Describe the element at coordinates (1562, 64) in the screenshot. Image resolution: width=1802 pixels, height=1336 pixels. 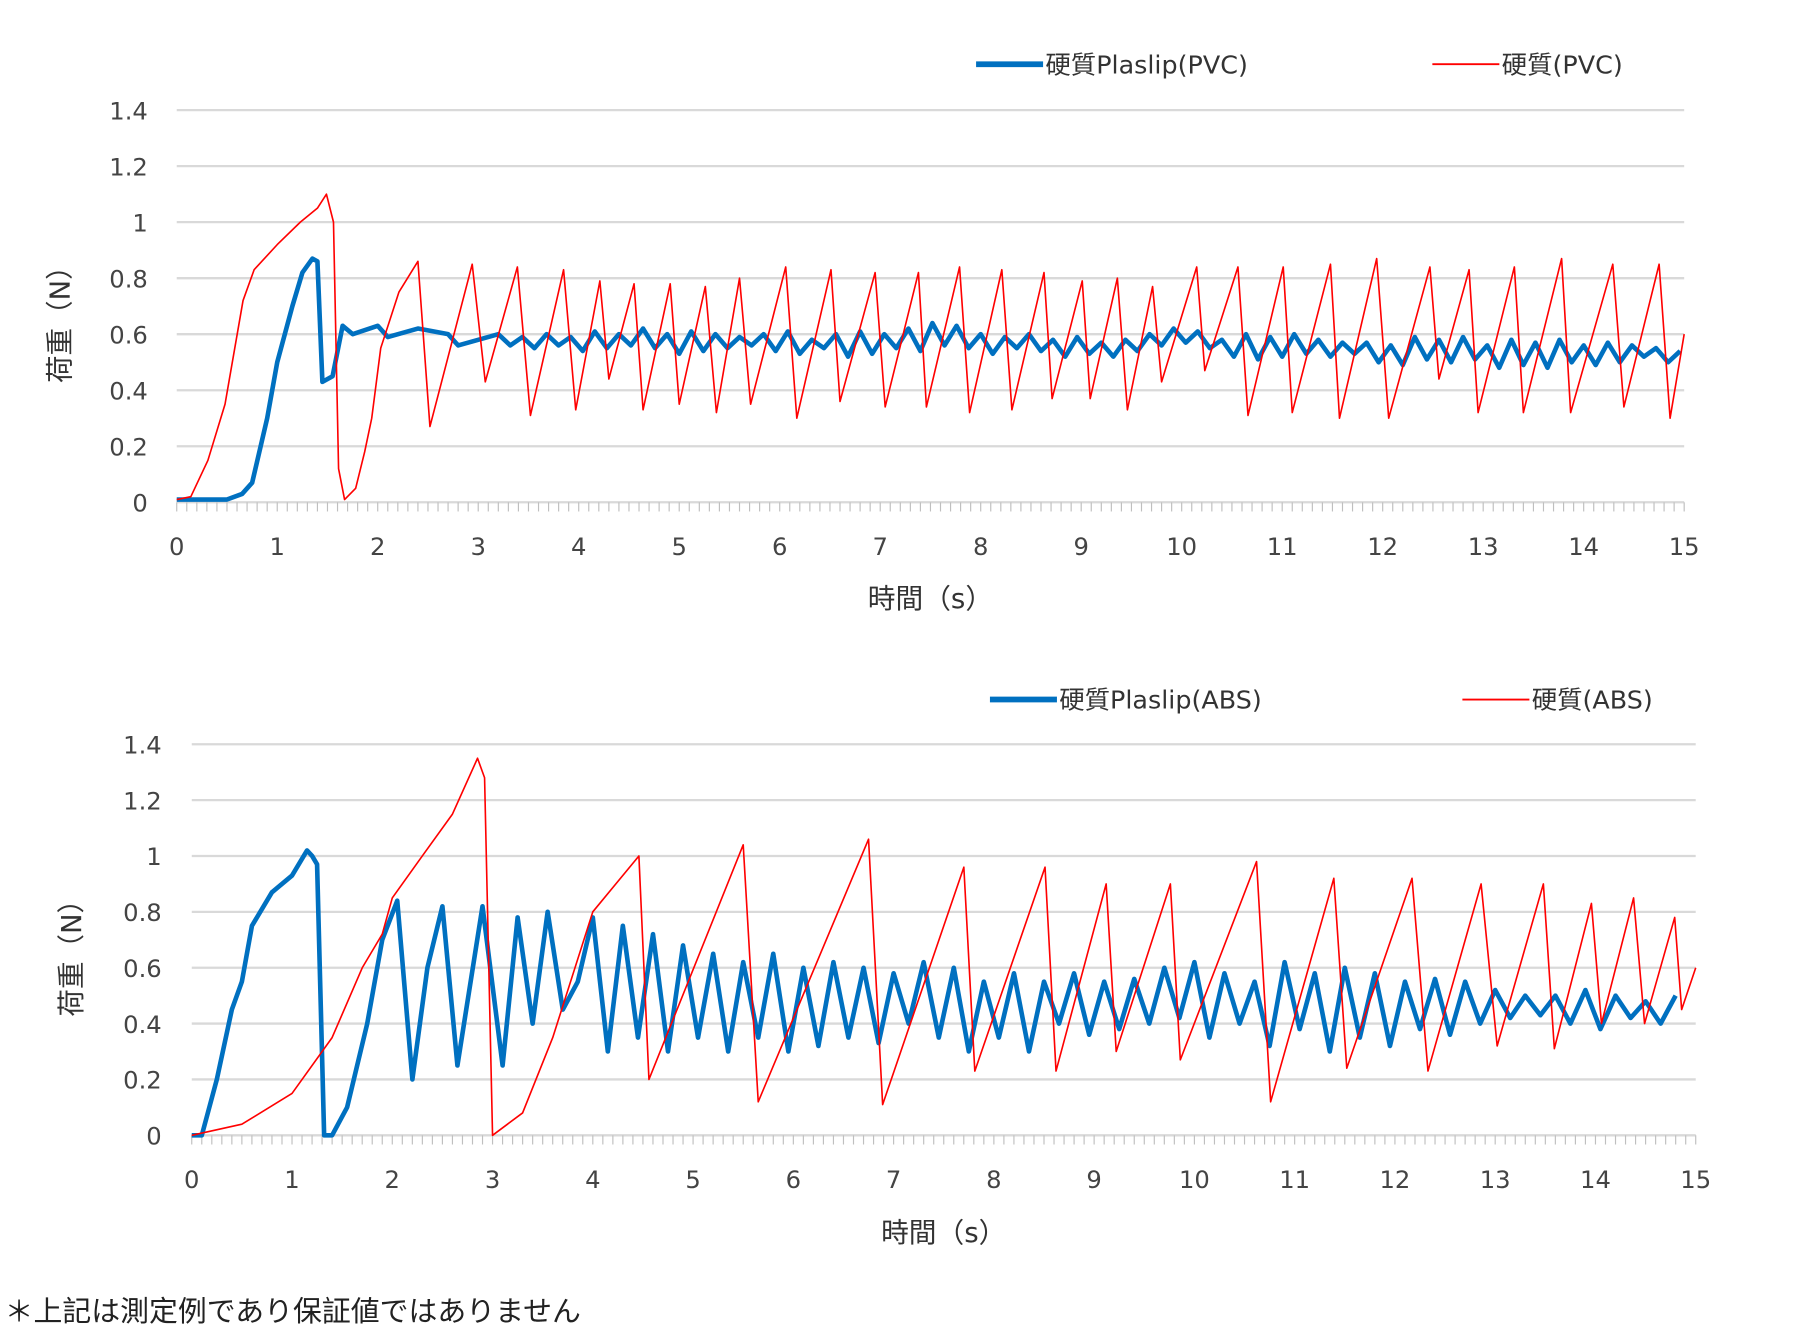
I see `legend-label: 硬質(PVC)` at that location.